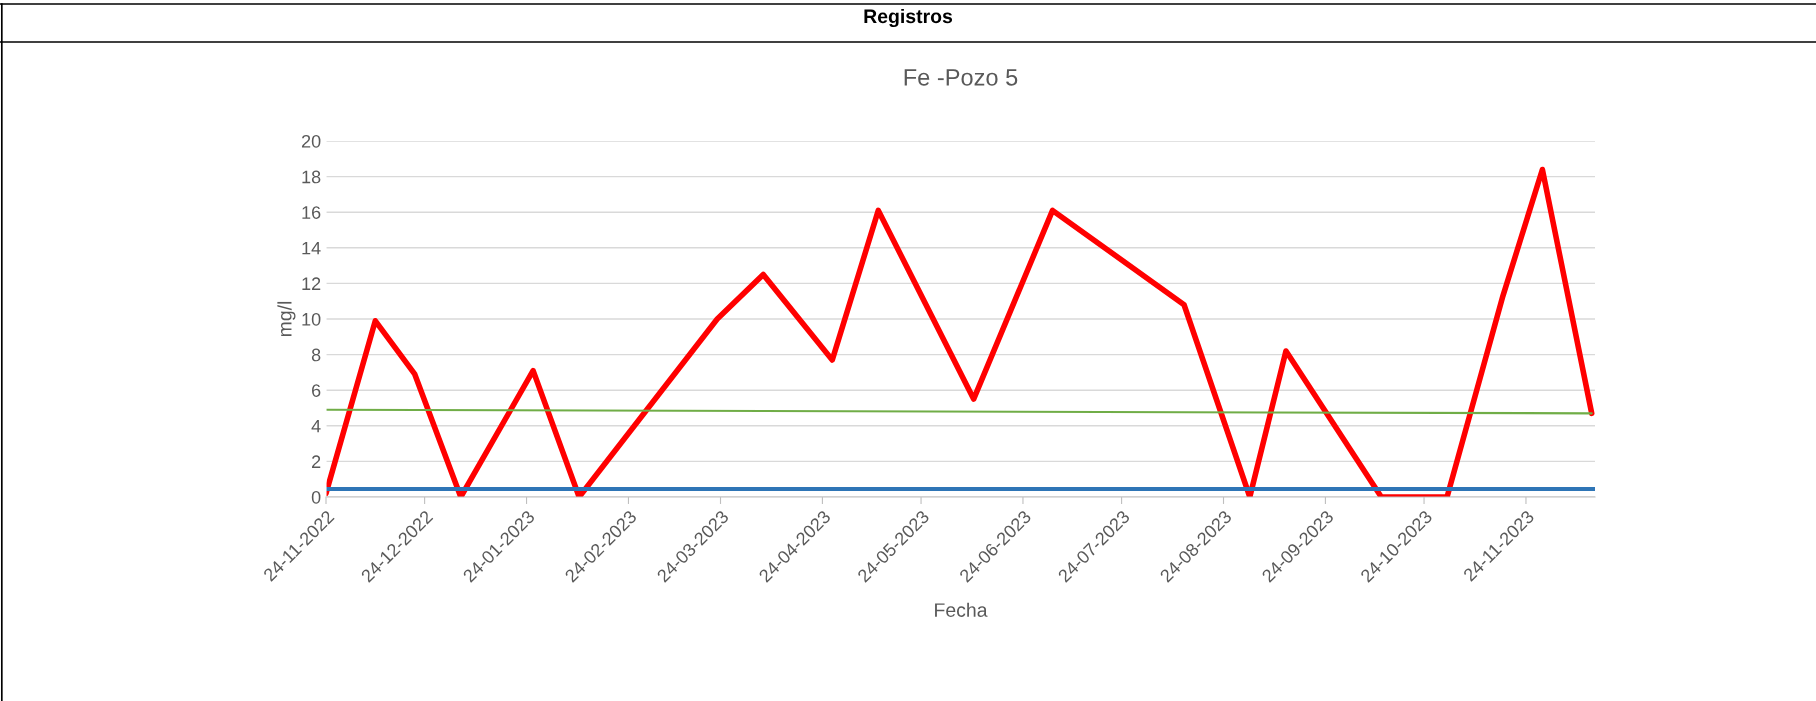  Describe the element at coordinates (316, 390) in the screenshot. I see `y-tick-label: 6` at that location.